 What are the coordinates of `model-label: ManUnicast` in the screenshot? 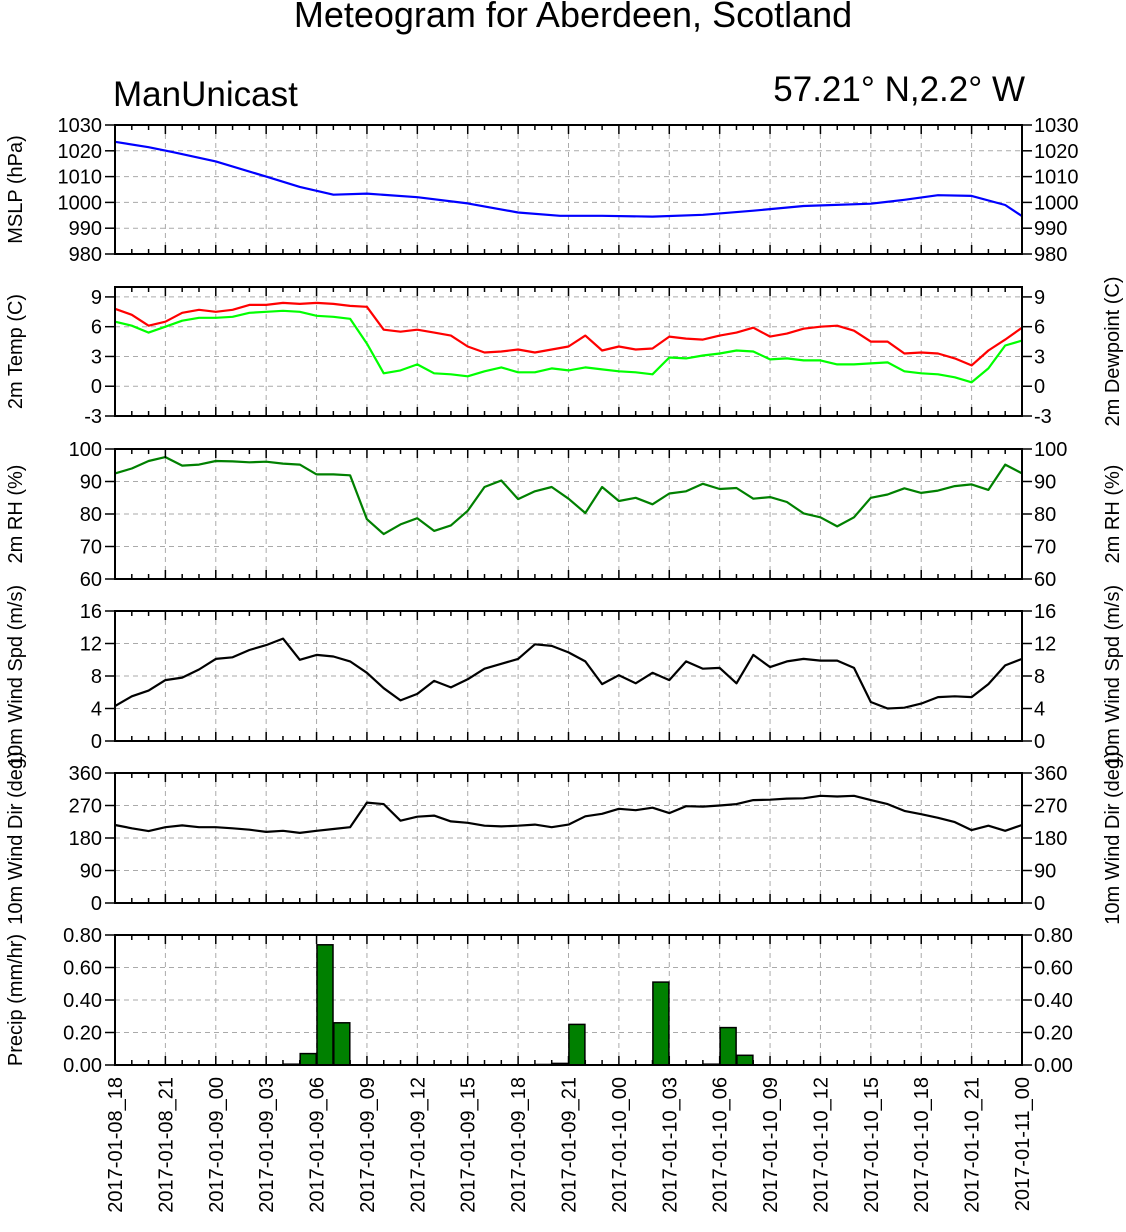 It's located at (205, 94).